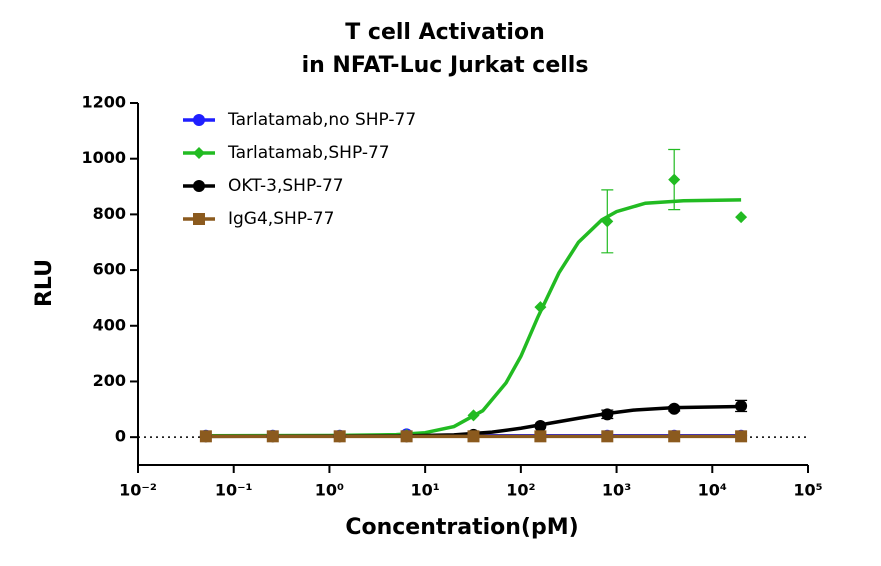 This screenshot has height=566, width=881. I want to click on legend-label: Tarlatamab,SHP-77, so click(308, 153).